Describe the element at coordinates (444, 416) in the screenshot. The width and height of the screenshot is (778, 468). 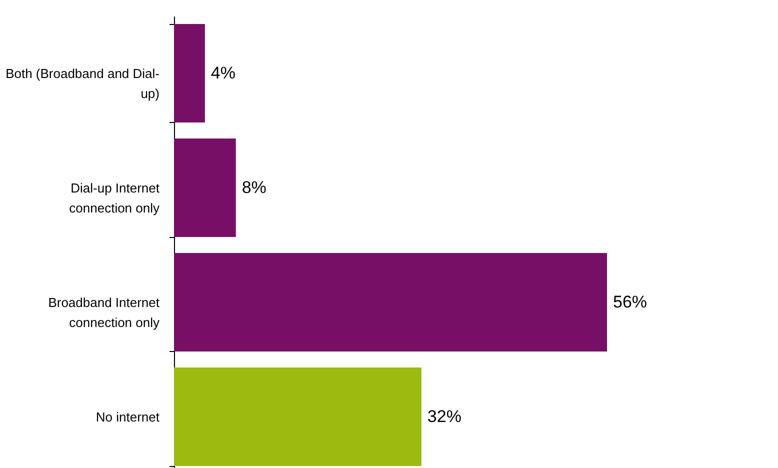
I see `data-label: 32%` at that location.